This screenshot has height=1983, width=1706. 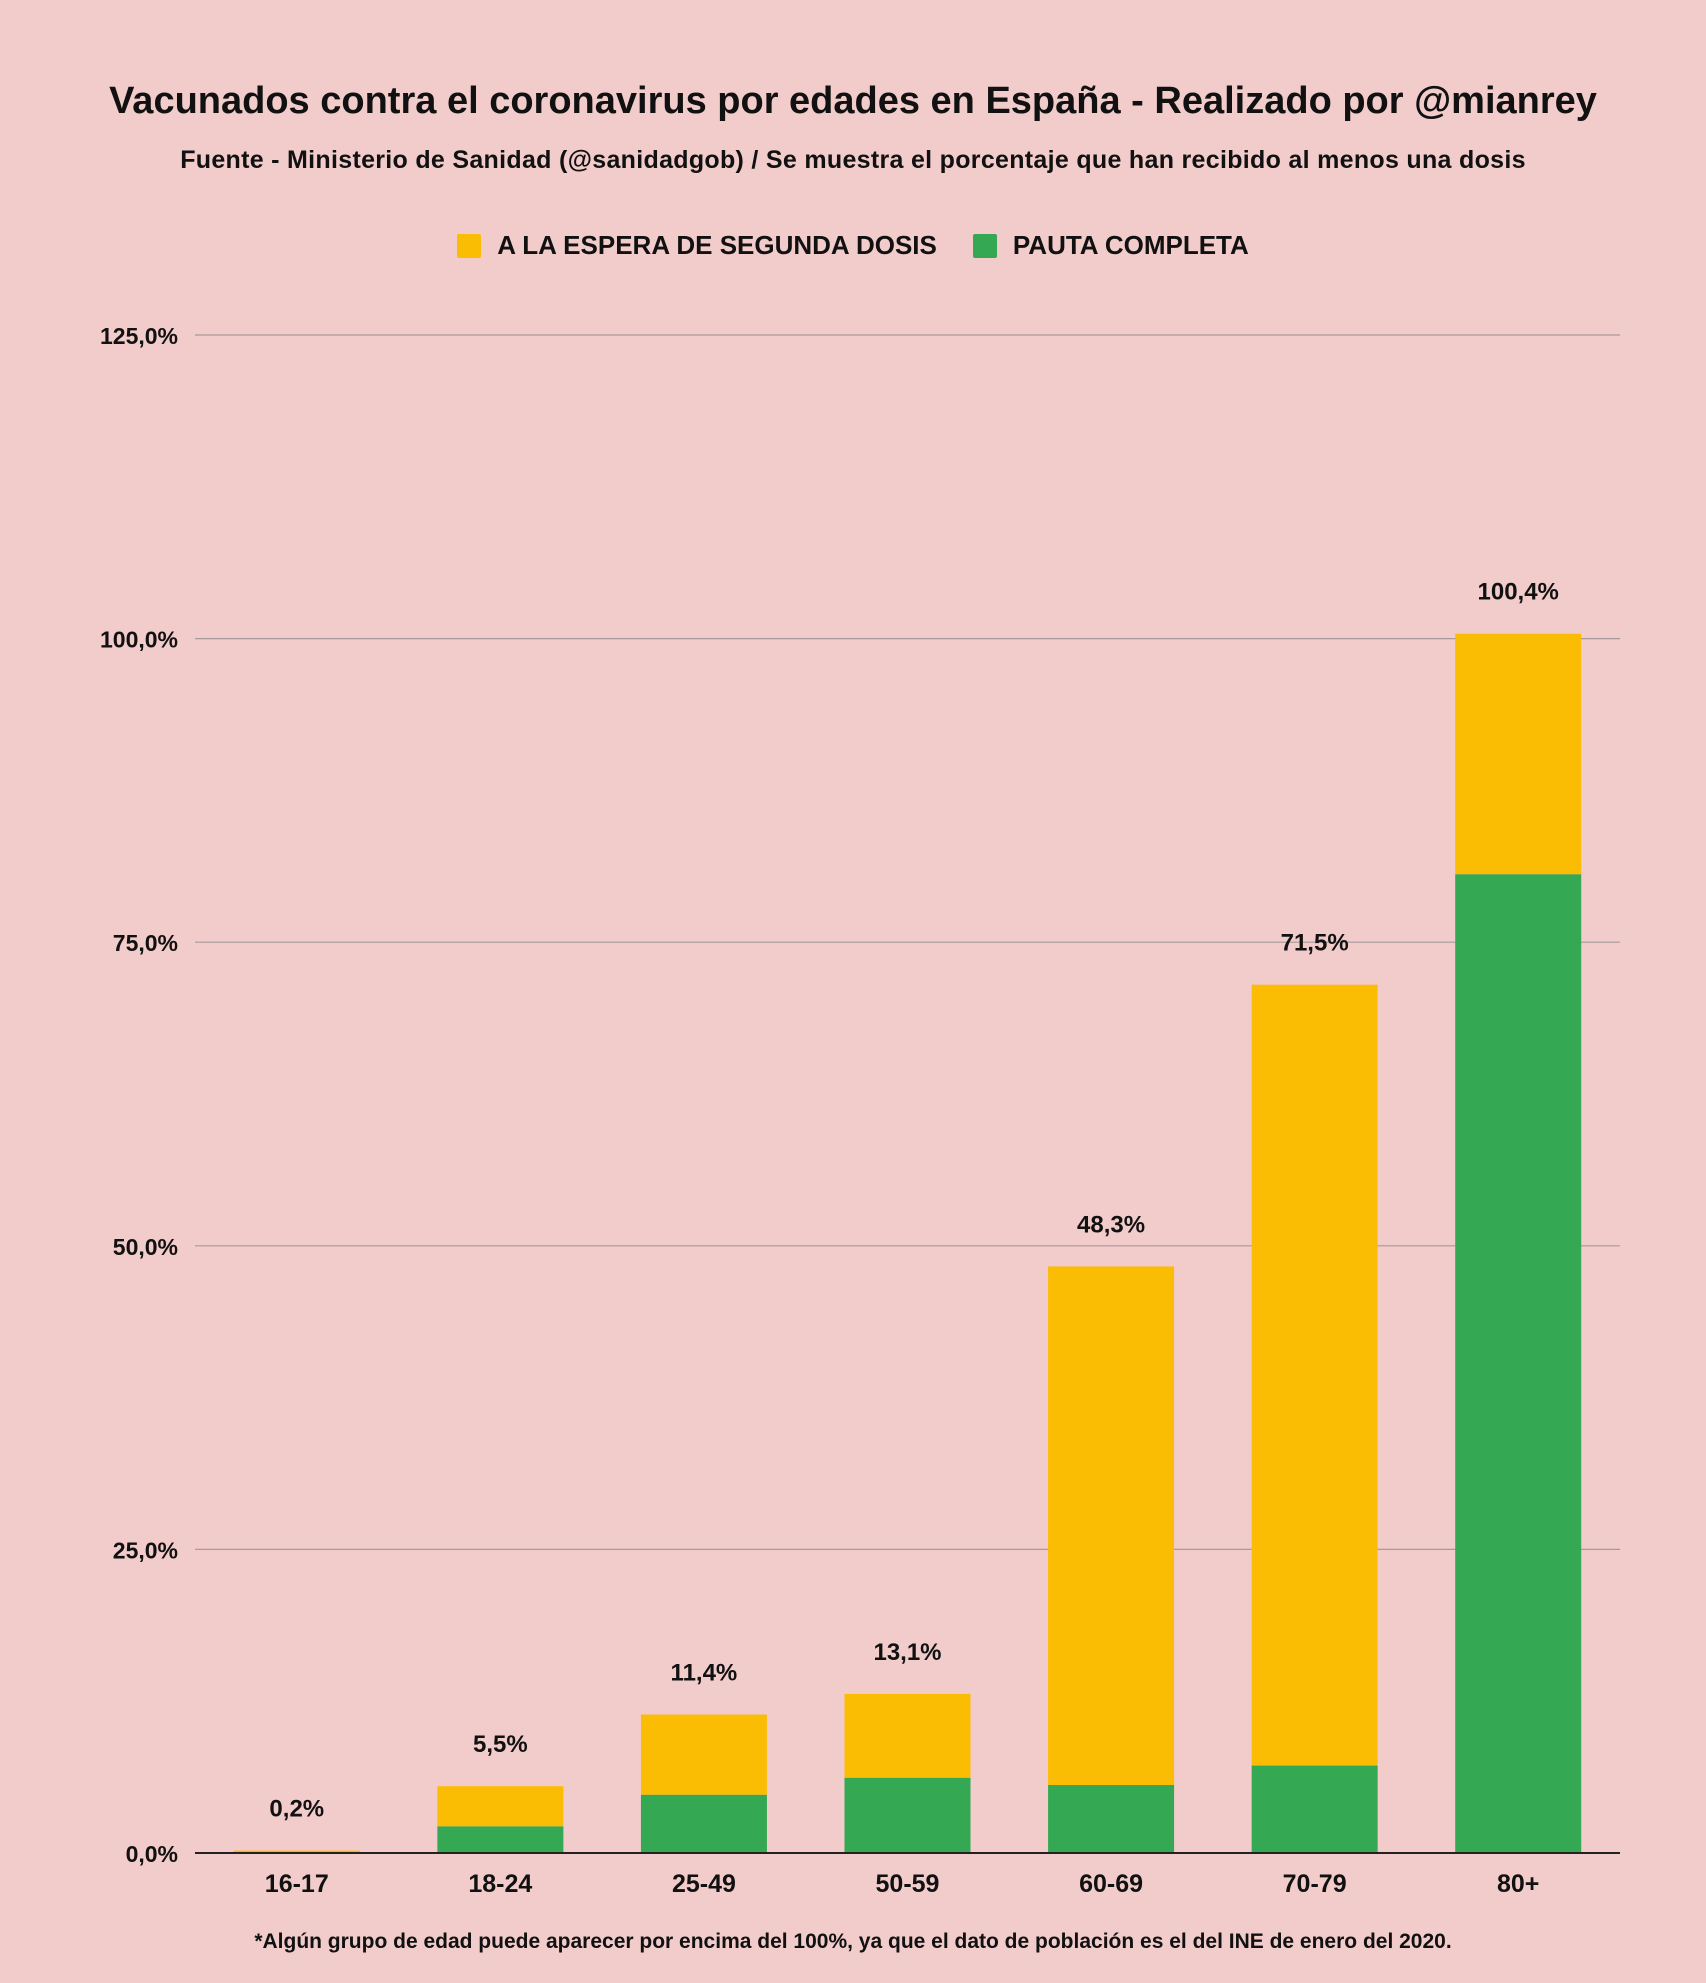 What do you see at coordinates (1518, 592) in the screenshot?
I see `bar-total-label: 100,4%` at bounding box center [1518, 592].